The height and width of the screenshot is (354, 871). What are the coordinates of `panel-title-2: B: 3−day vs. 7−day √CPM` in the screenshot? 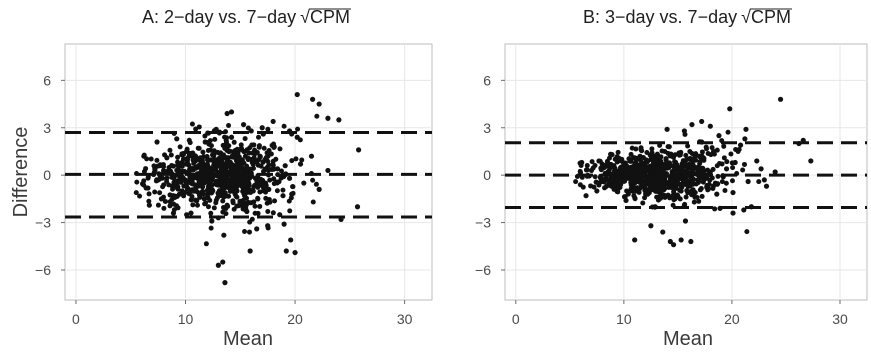 It's located at (687, 17).